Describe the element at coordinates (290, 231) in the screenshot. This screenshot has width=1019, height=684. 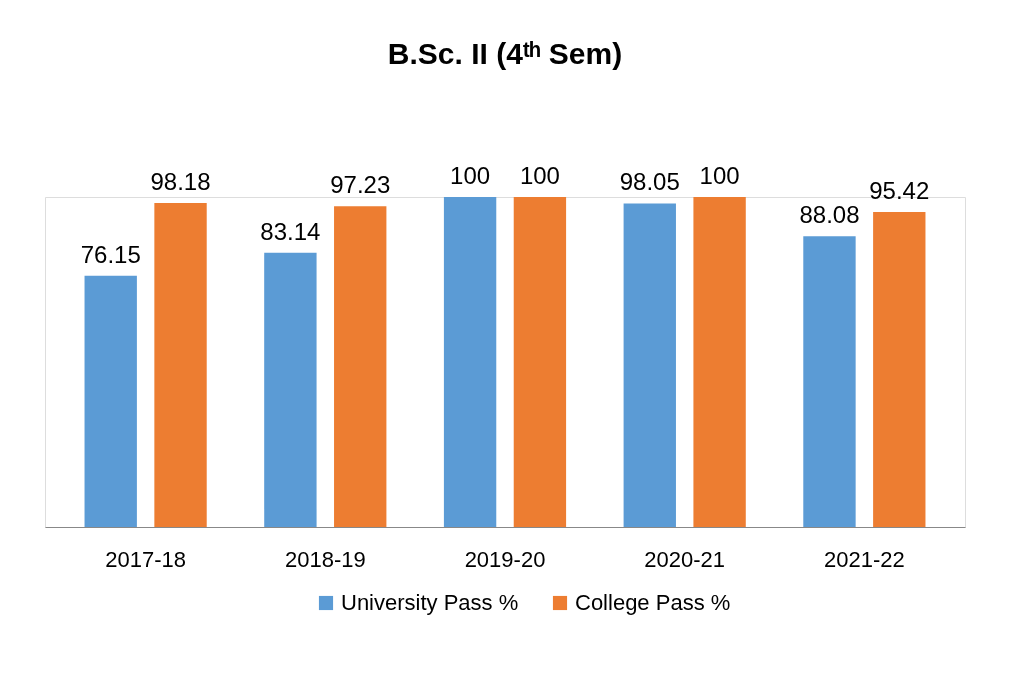
I see `data-label: 83.14` at that location.